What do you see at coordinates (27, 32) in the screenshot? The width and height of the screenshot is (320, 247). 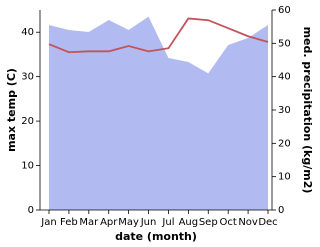 I see `y-tick-label: 40` at bounding box center [27, 32].